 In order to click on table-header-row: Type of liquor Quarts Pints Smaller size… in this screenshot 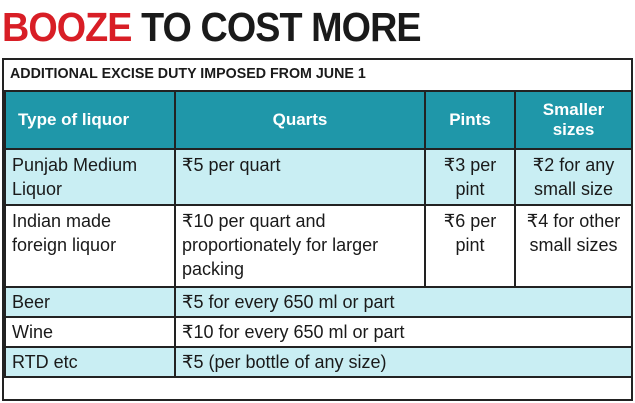, I will do `click(318, 120)`.